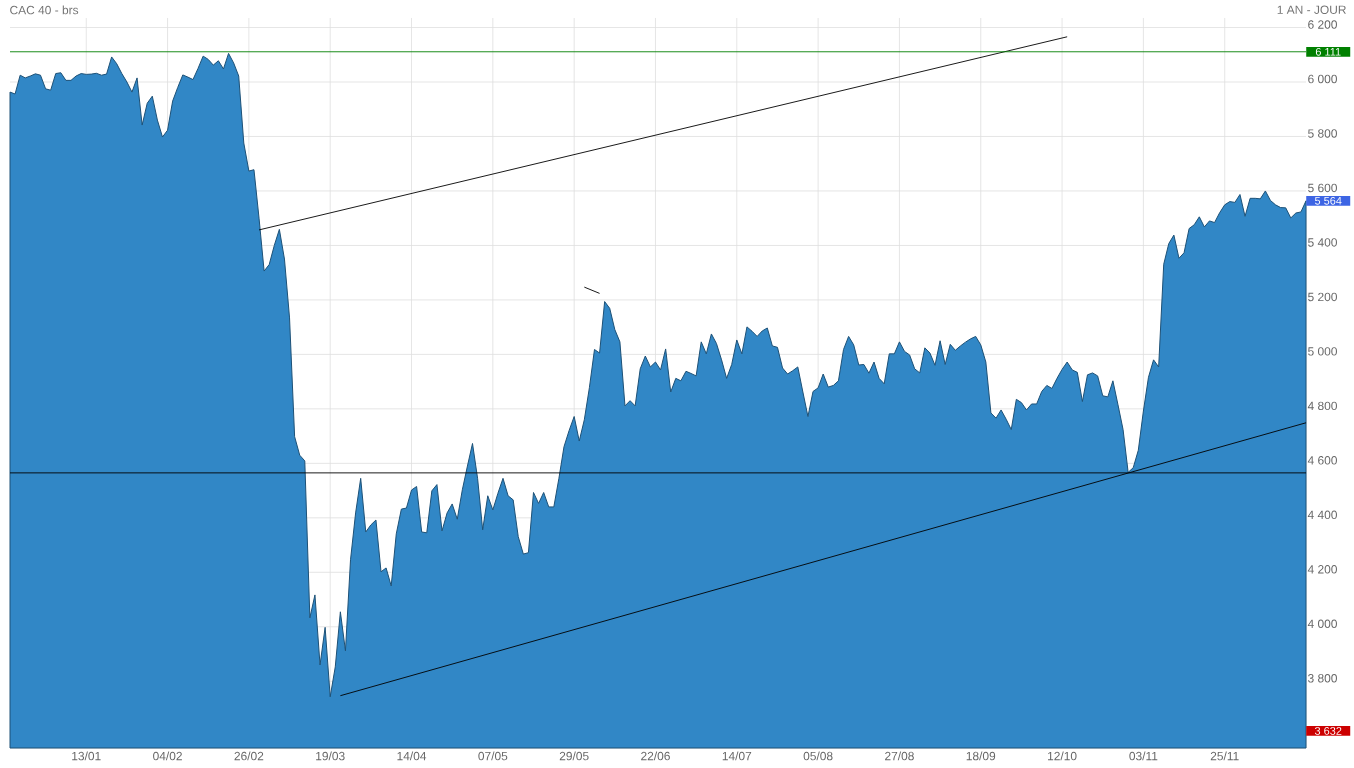  I want to click on x-tick-label: 26/02, so click(249, 756).